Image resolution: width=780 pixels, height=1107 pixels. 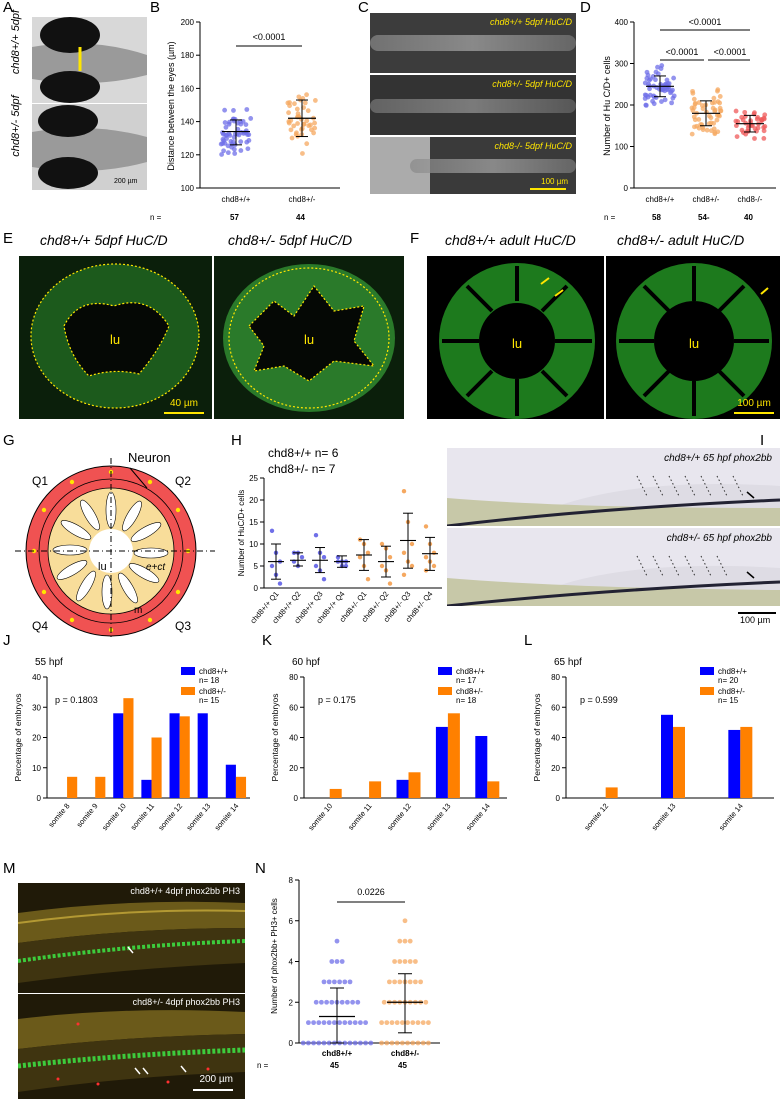 I want to click on panel-i-image-top: chd8+/+ 65 hpf phox2bb, so click(x=613, y=487).